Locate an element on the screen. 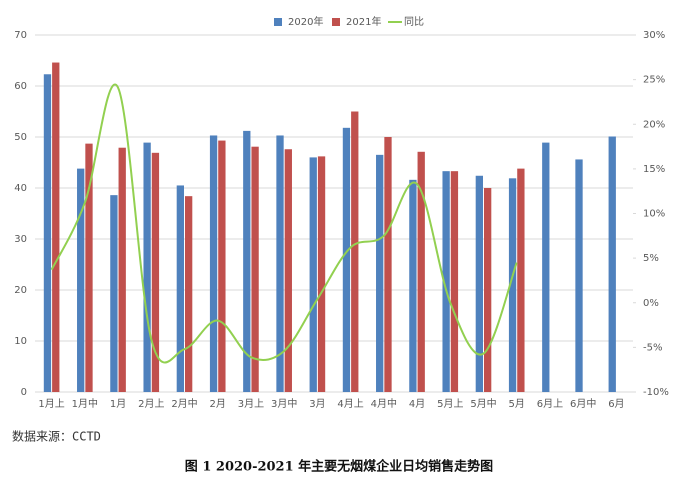 The height and width of the screenshot is (486, 678). y2-tick-label: -10% is located at coordinates (656, 392).